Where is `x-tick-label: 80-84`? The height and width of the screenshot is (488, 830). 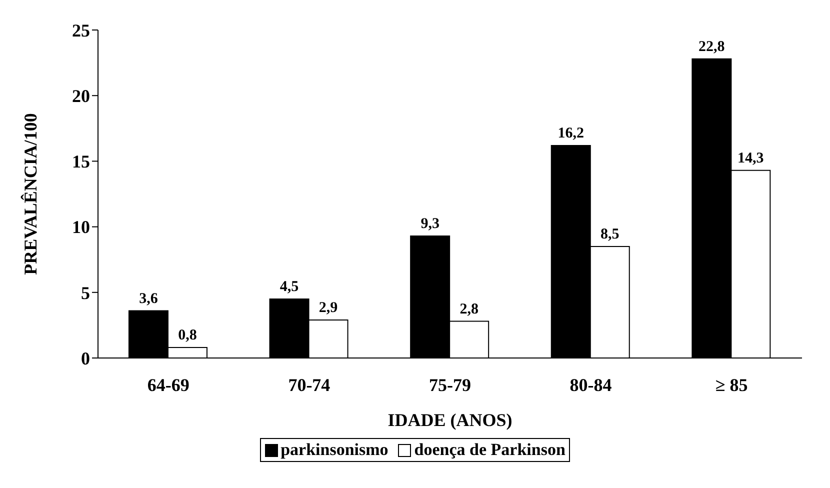
x-tick-label: 80-84 is located at coordinates (591, 384).